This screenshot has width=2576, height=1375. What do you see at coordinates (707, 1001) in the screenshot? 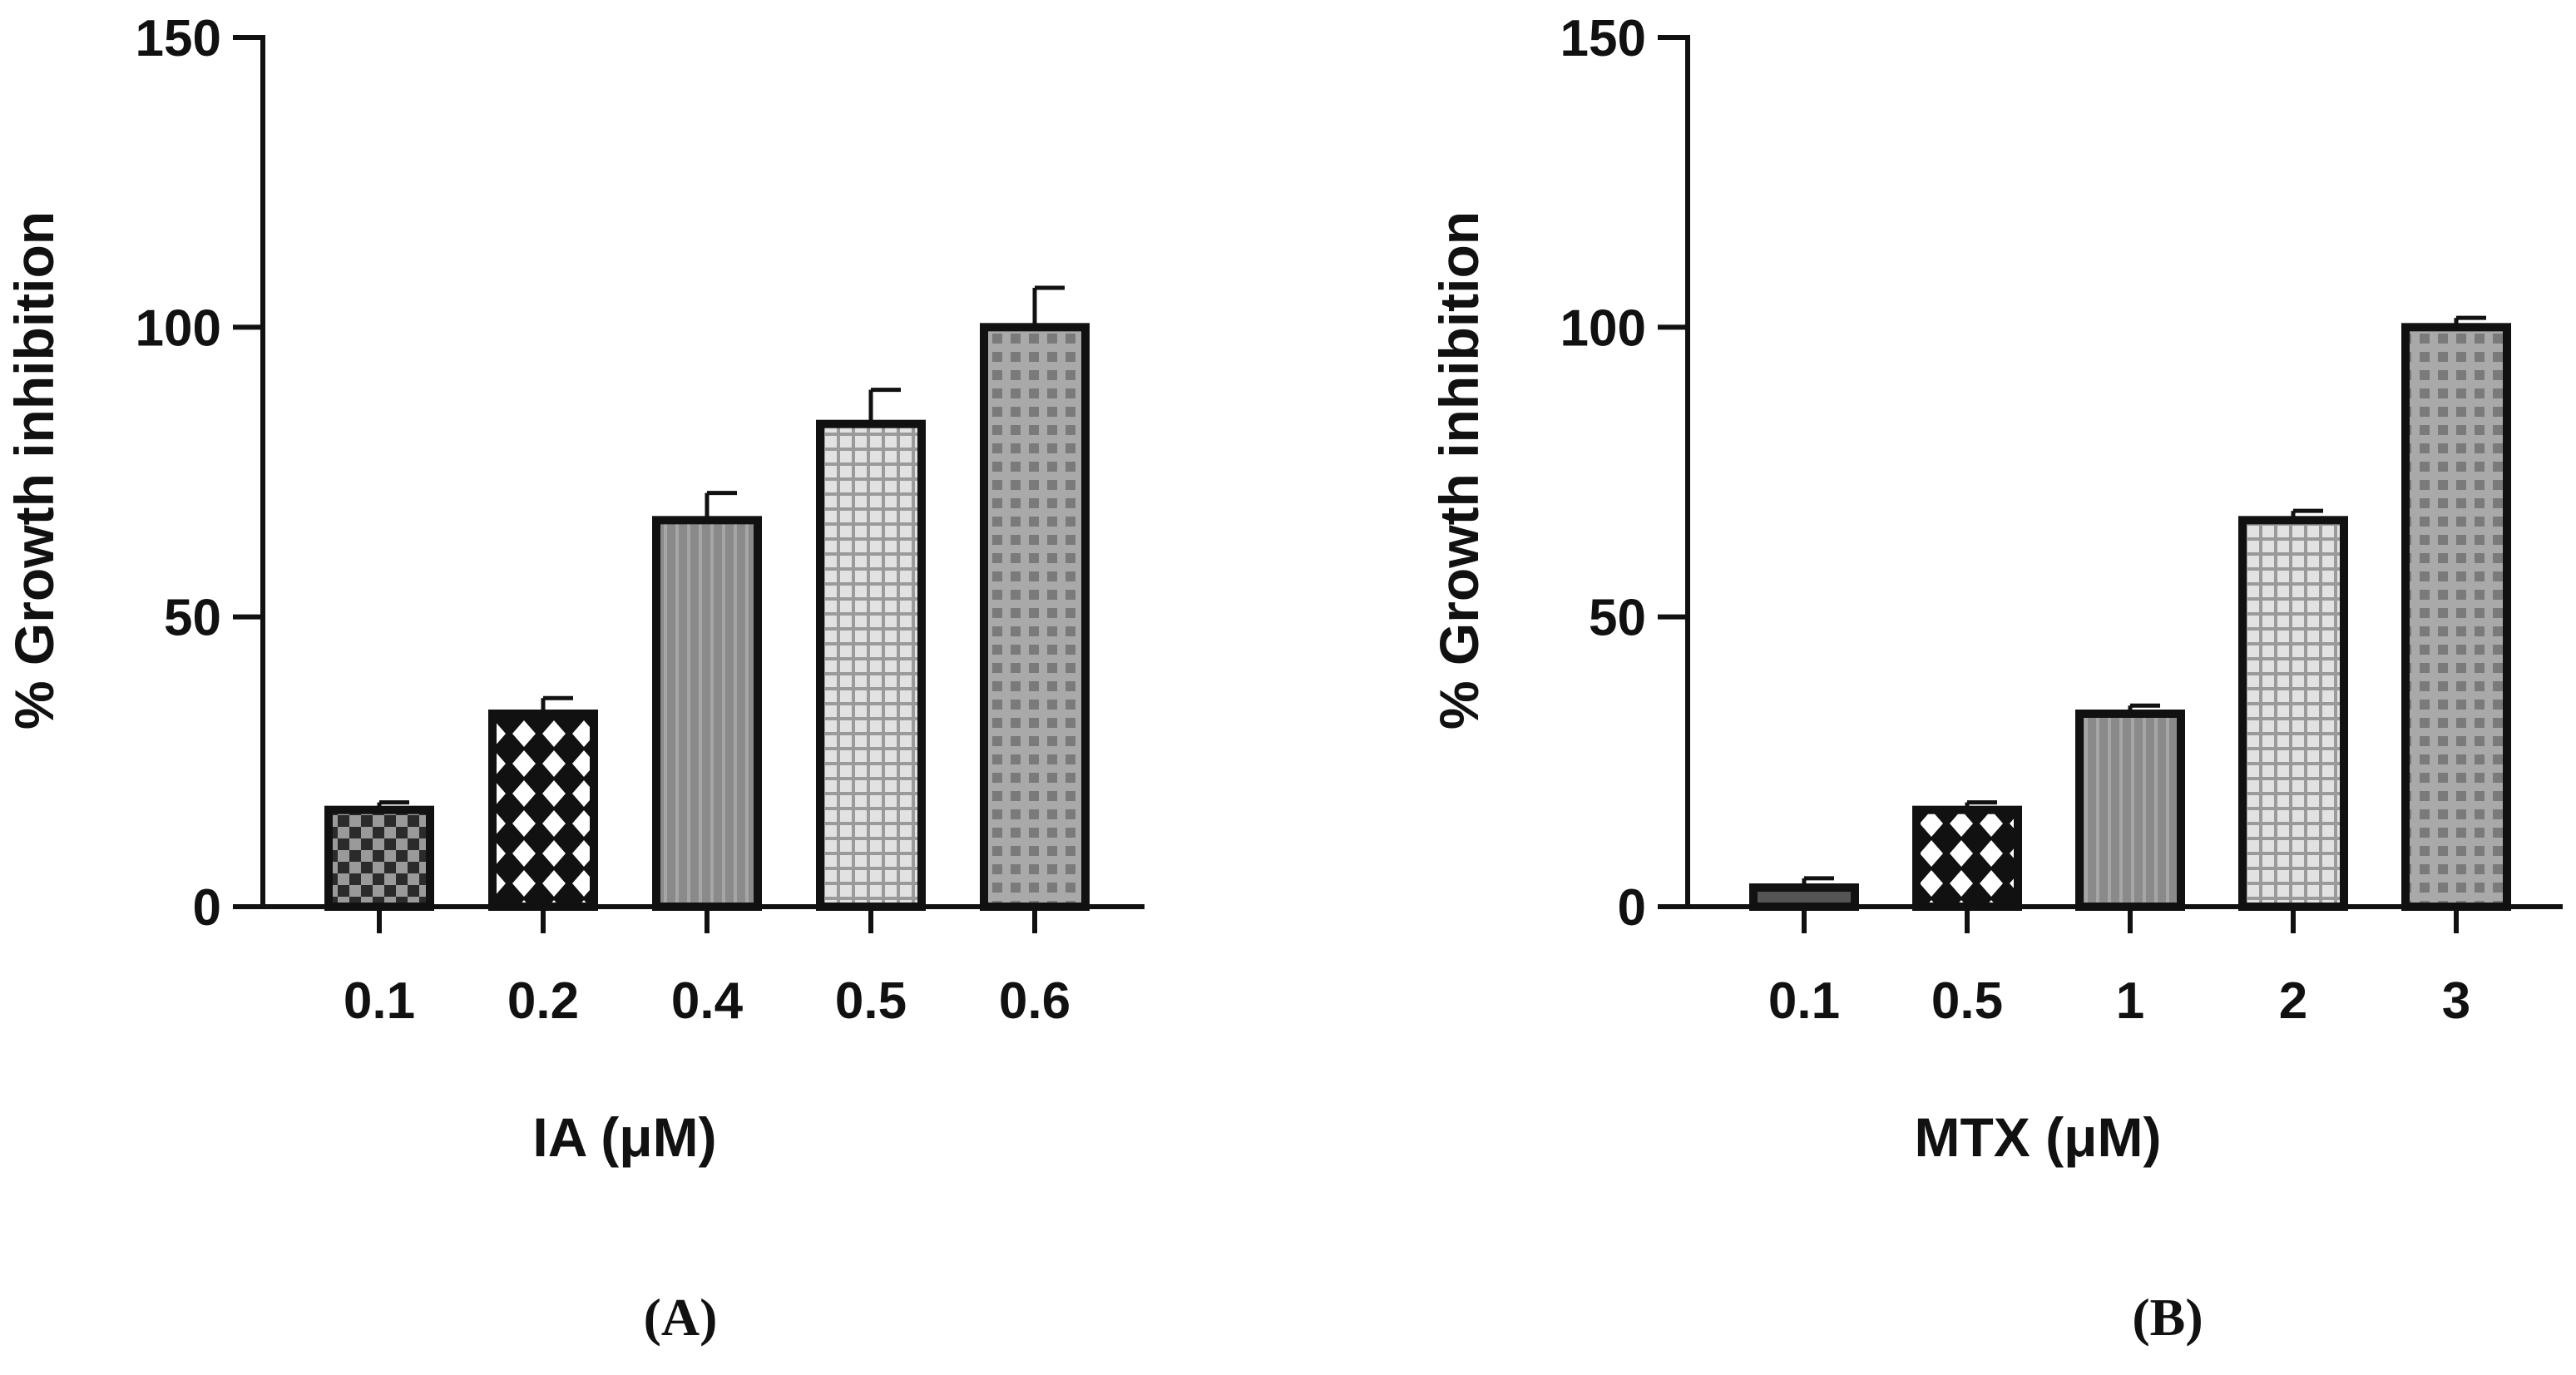
I see `x-tick-label-0.4: 0.4` at bounding box center [707, 1001].